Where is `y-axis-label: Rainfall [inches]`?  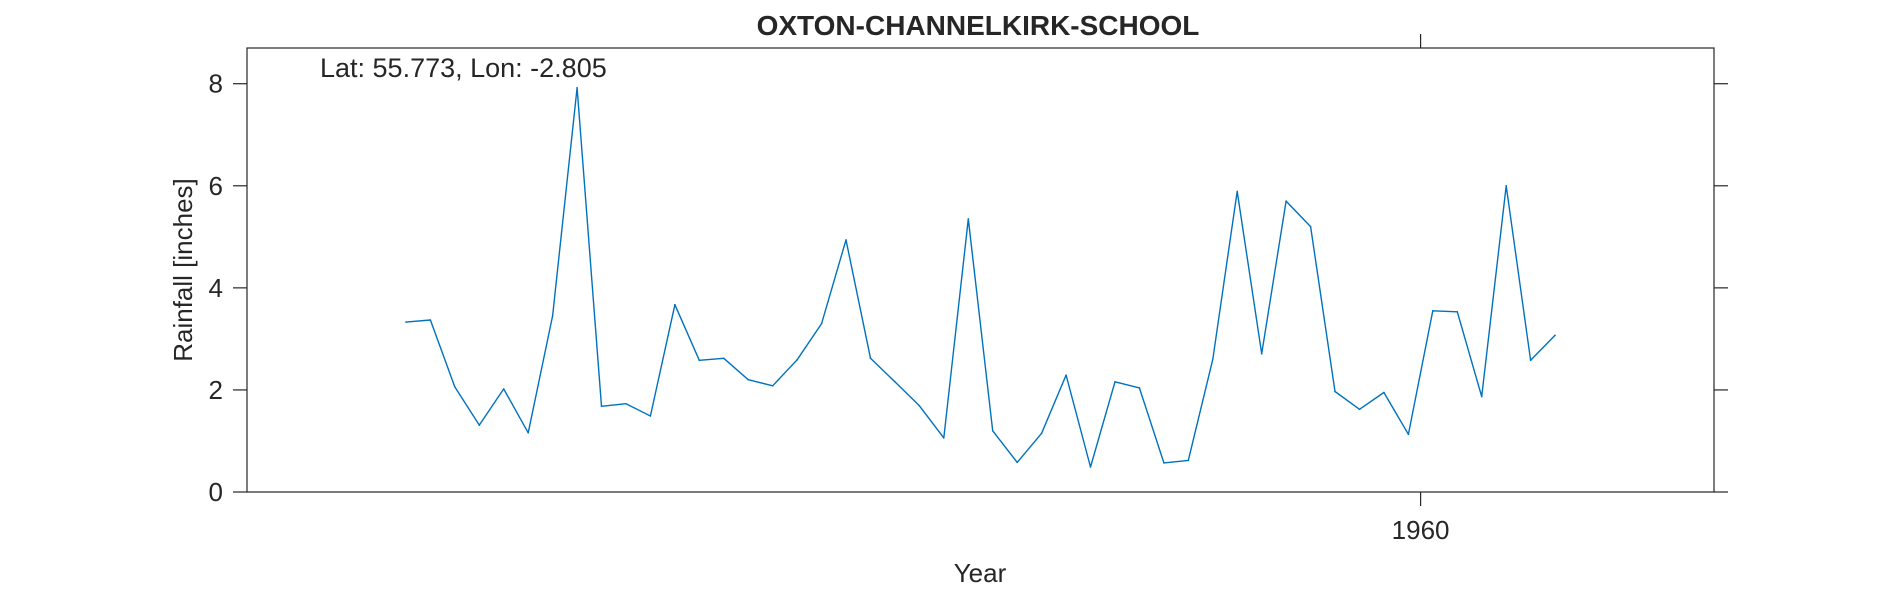 y-axis-label: Rainfall [inches] is located at coordinates (183, 270).